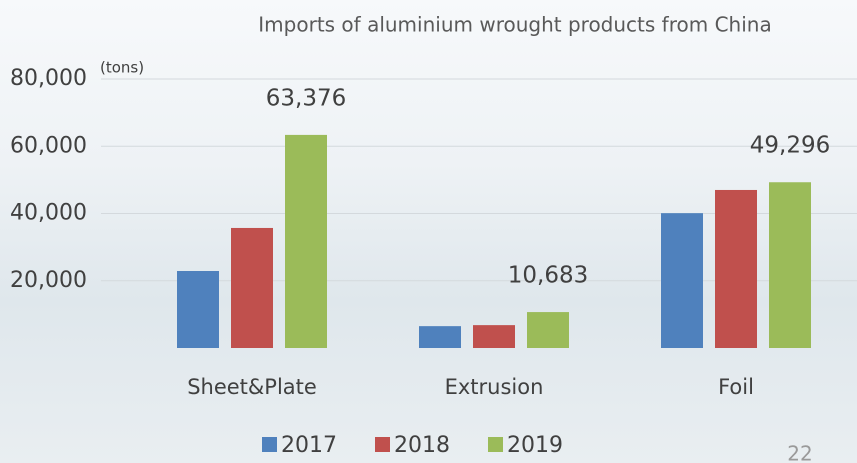  Describe the element at coordinates (422, 445) in the screenshot. I see `legend-label: 2018` at that location.